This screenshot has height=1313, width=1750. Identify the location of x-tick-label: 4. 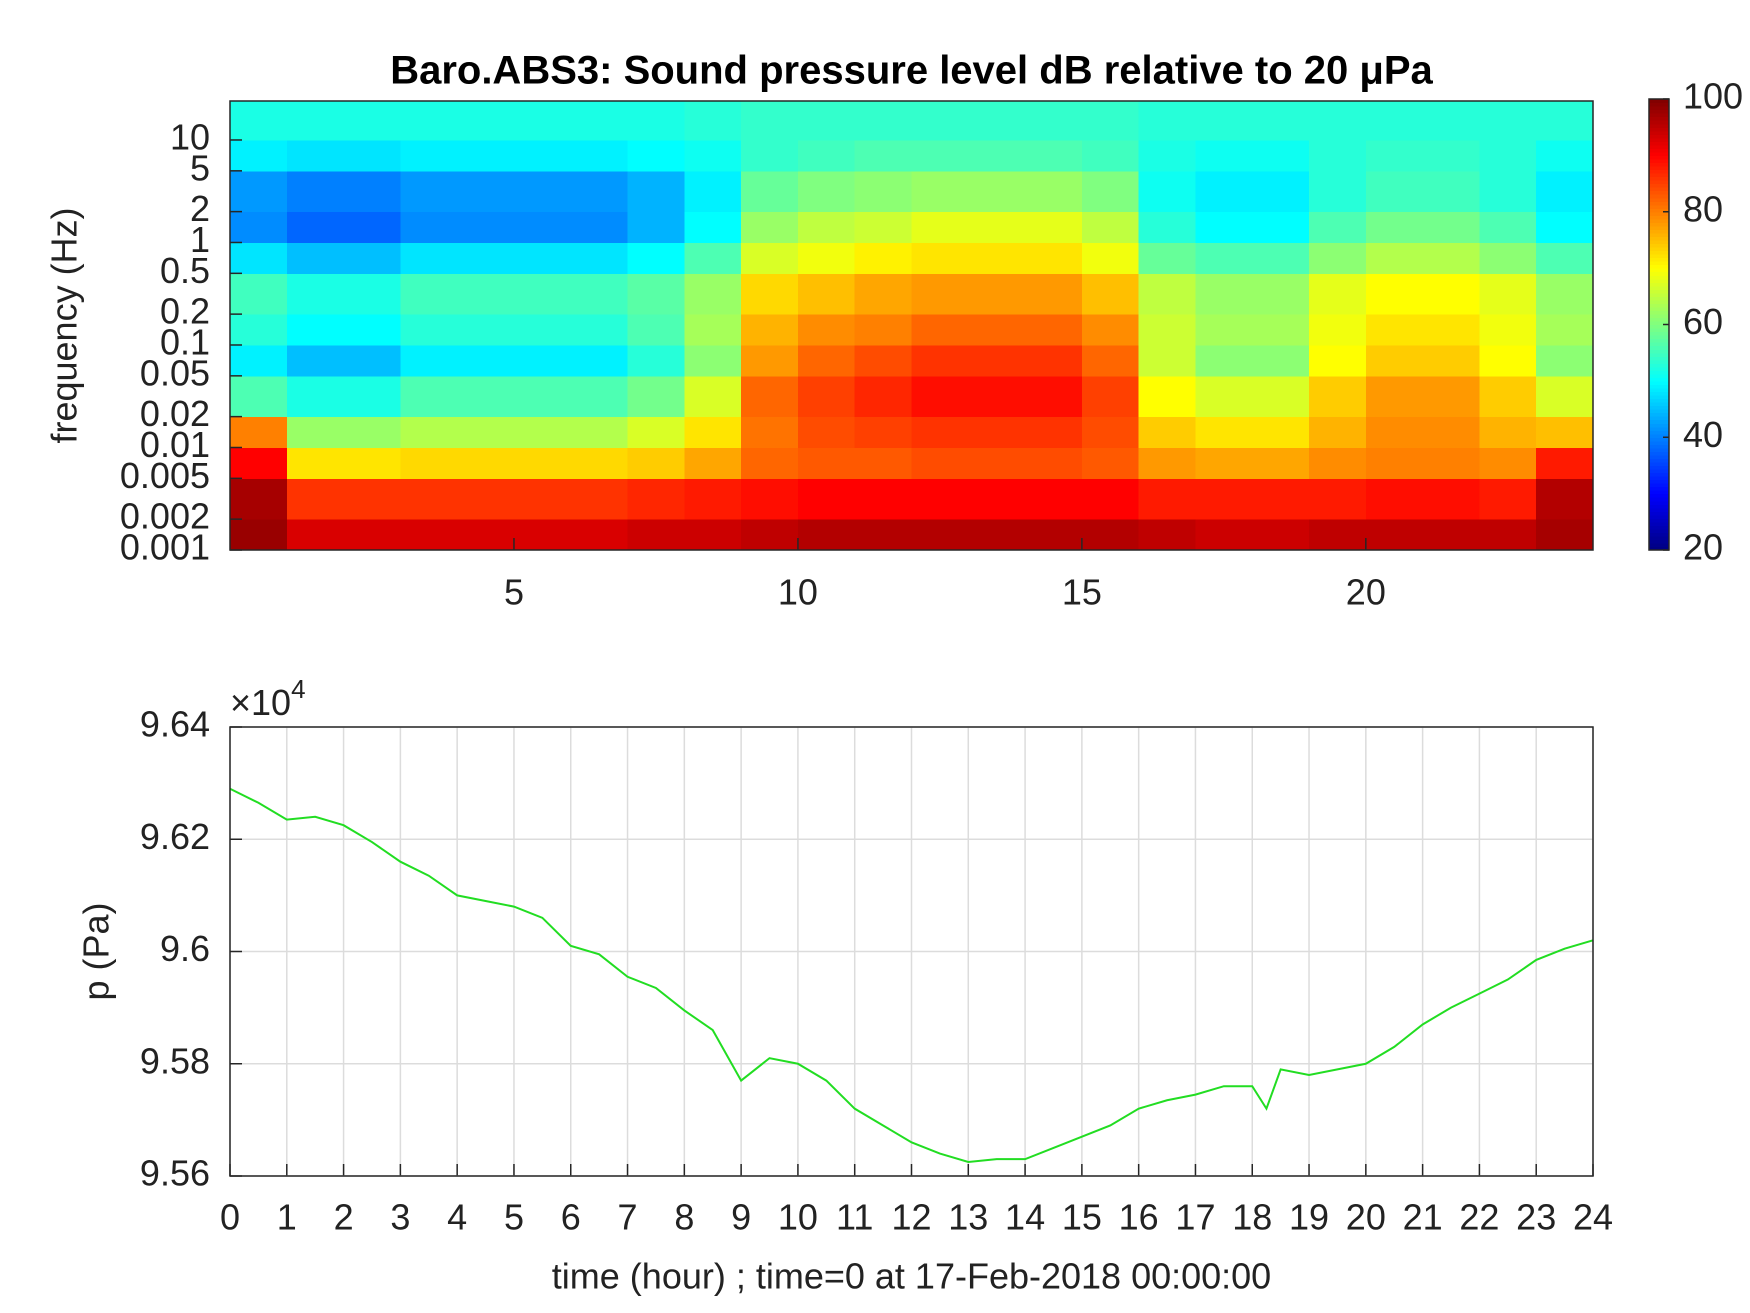
(457, 1217).